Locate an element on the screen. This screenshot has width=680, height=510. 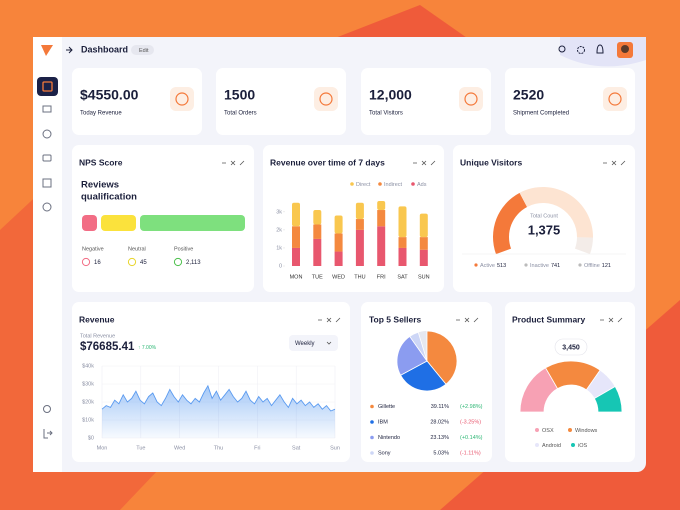
nav-chat is located at coordinates (47, 158).